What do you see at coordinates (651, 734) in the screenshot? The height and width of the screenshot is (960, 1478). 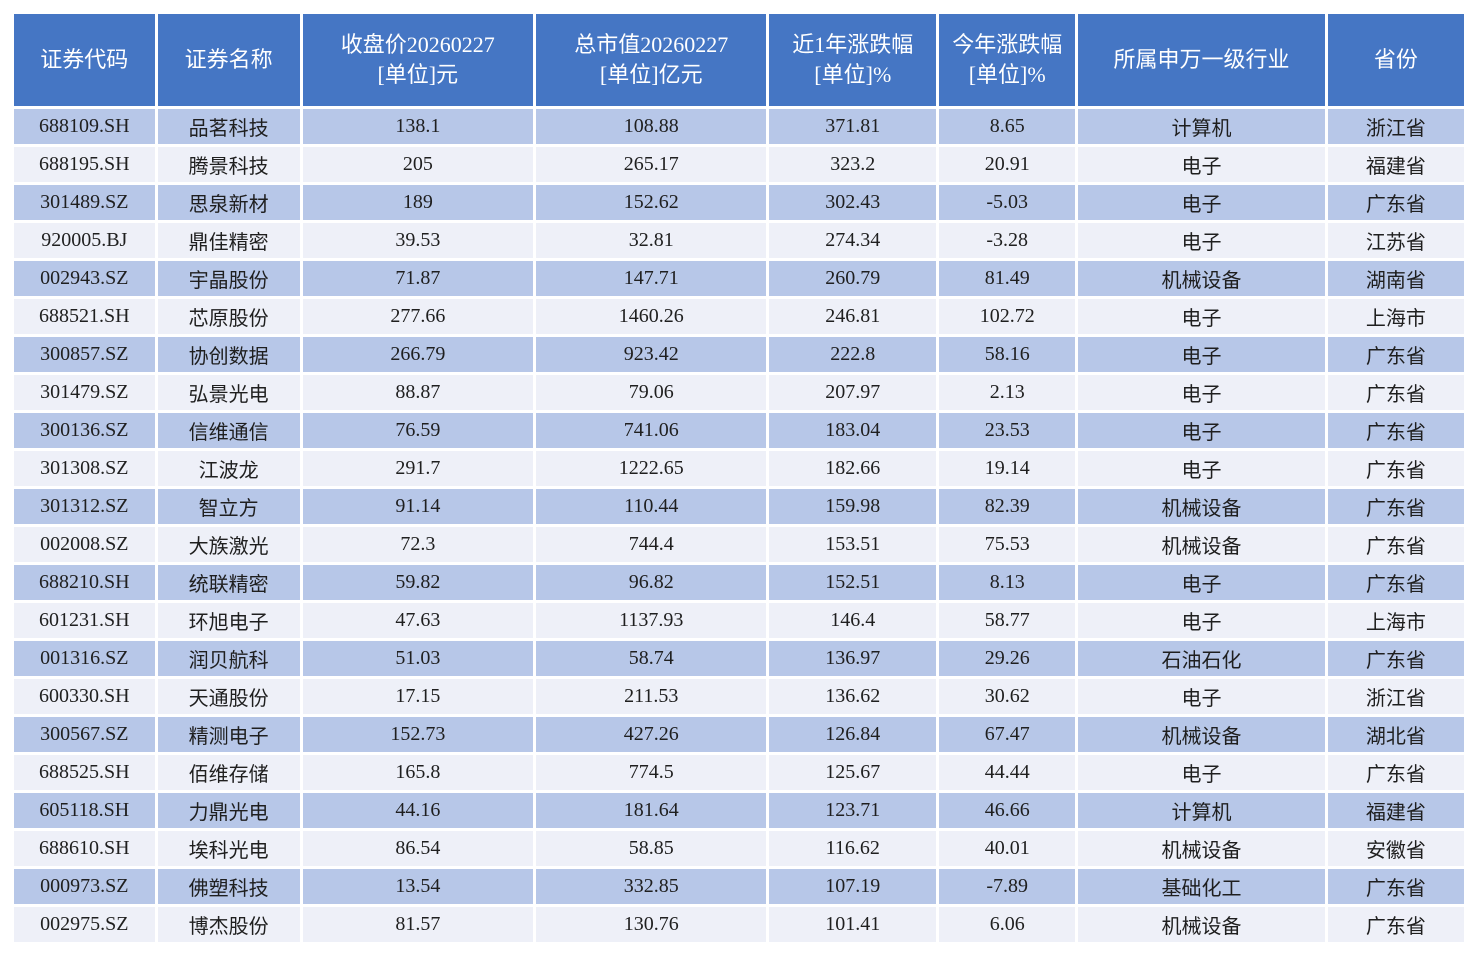 I see `table-cell: 427.26` at bounding box center [651, 734].